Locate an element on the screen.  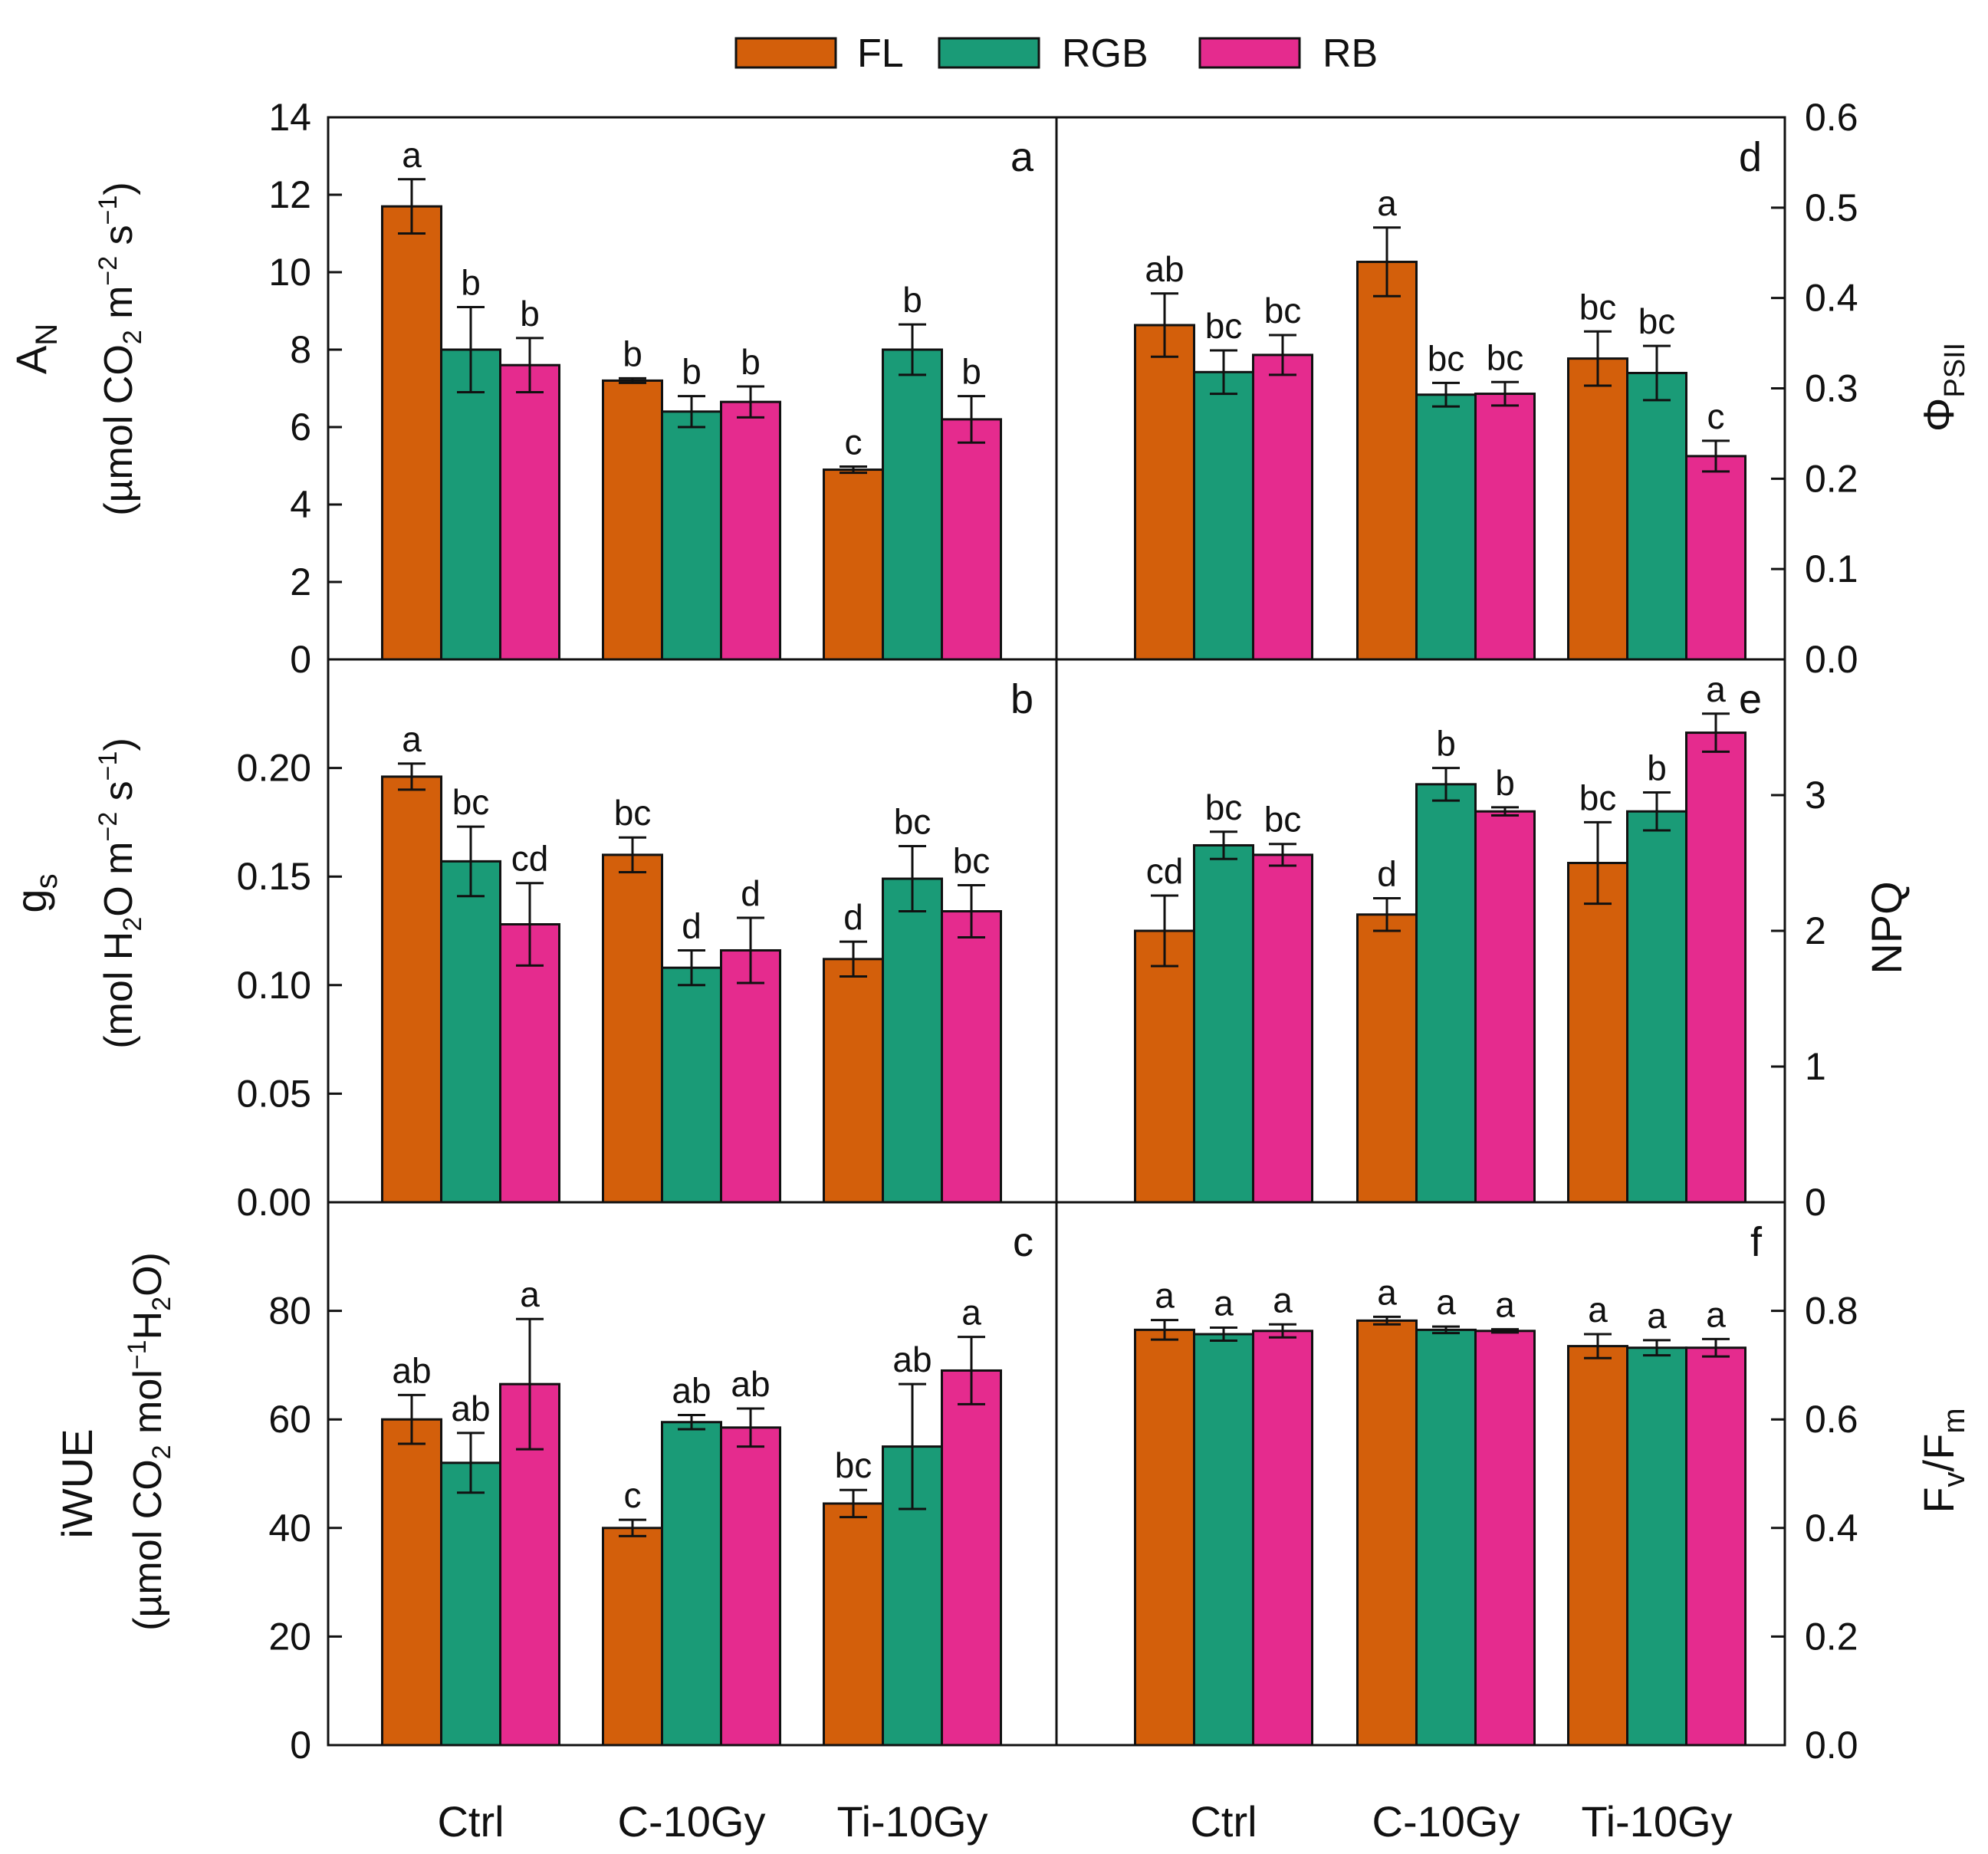
sig-letter-d-rgb-2: bc is located at coordinates (1657, 321).